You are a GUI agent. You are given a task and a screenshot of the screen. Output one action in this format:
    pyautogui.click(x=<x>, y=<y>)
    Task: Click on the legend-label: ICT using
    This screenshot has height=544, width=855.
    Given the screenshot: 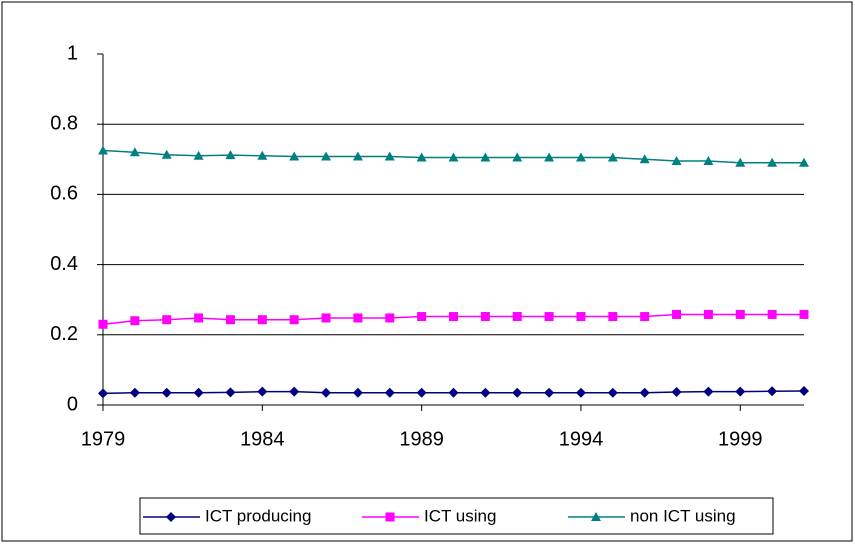 What is the action you would take?
    pyautogui.click(x=460, y=515)
    